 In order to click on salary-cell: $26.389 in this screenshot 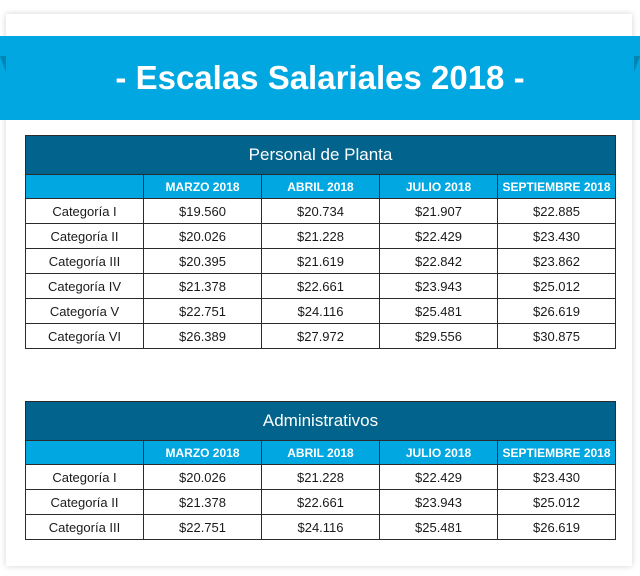, I will do `click(202, 336)`.